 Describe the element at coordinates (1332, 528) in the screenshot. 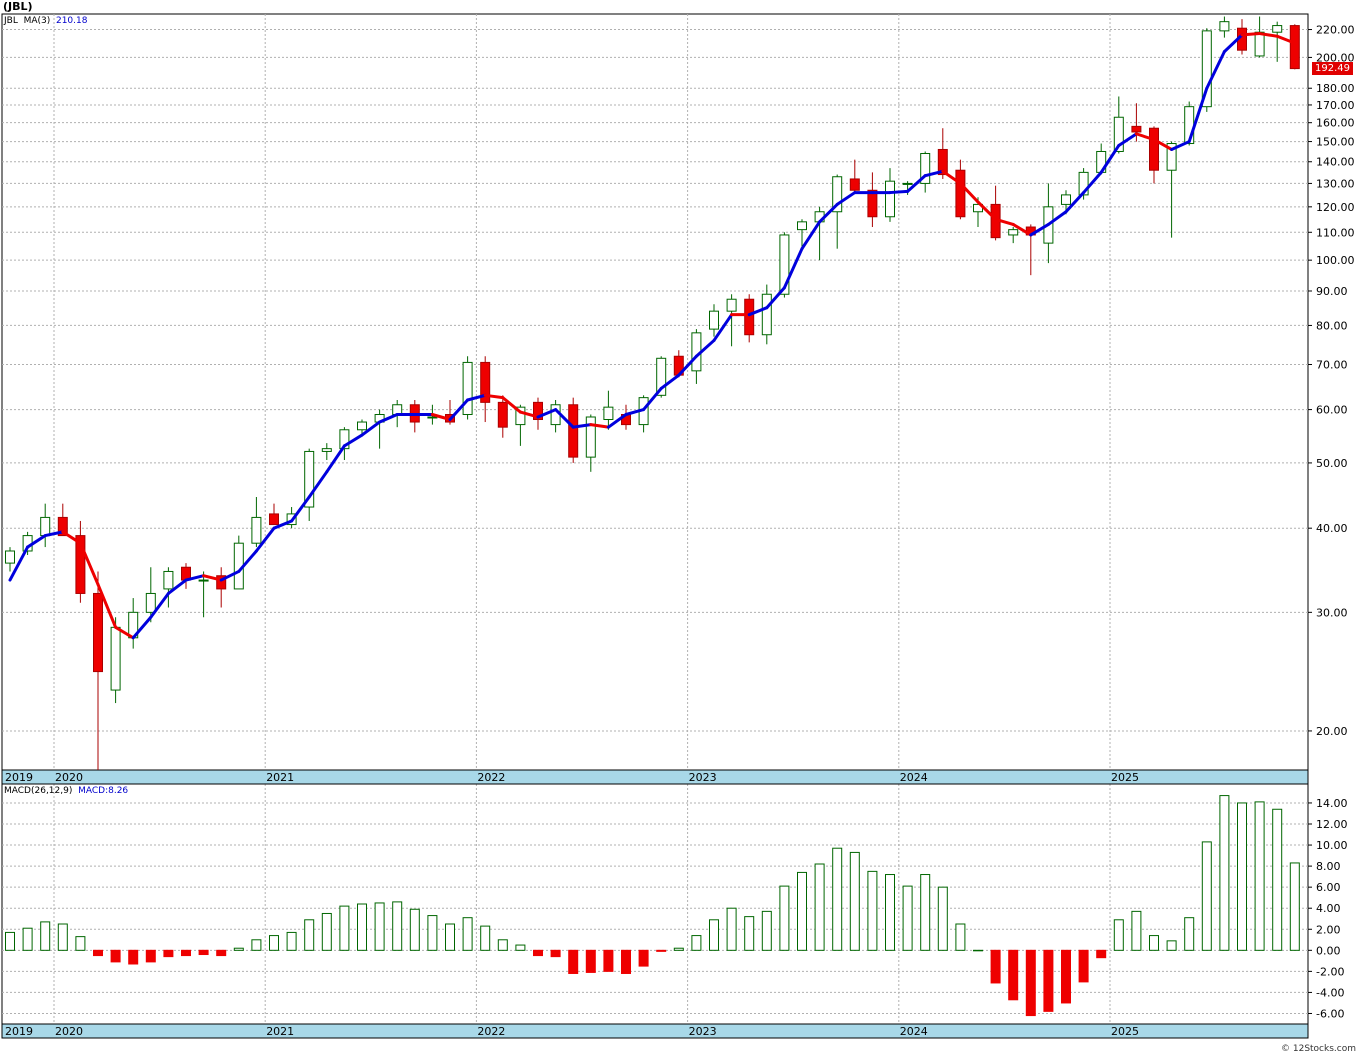

I see `price-tick-label: 40.00` at that location.